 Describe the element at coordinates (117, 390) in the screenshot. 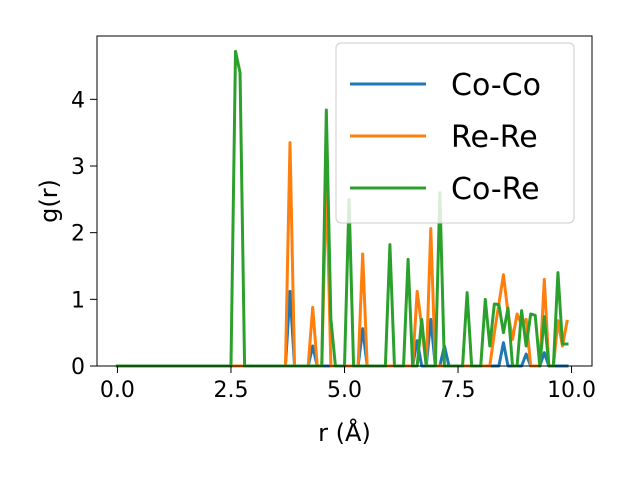

I see `x-tick-label: 0.0` at that location.